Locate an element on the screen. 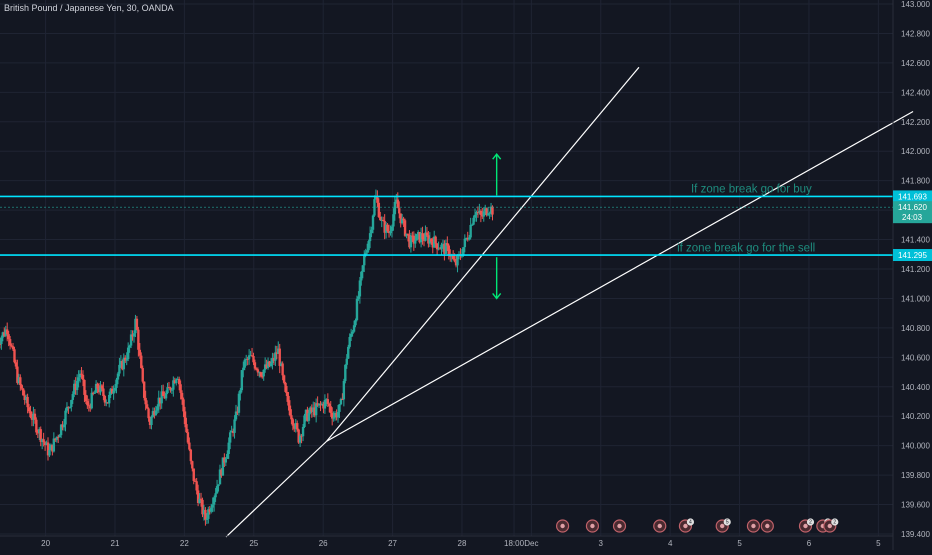 This screenshot has height=555, width=932. current-price-tag is located at coordinates (912, 212).